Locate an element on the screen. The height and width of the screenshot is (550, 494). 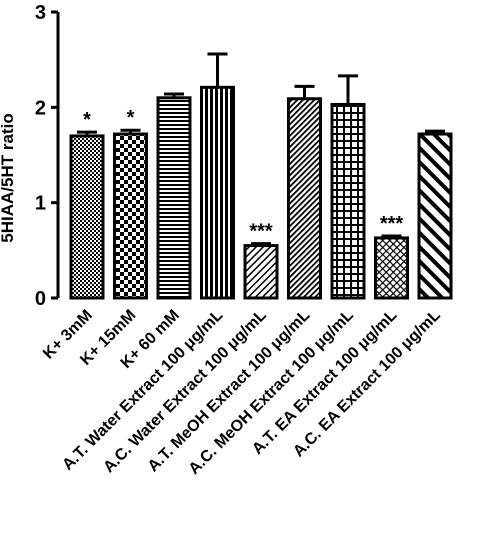
y-tick-label: 2 is located at coordinates (40, 108).